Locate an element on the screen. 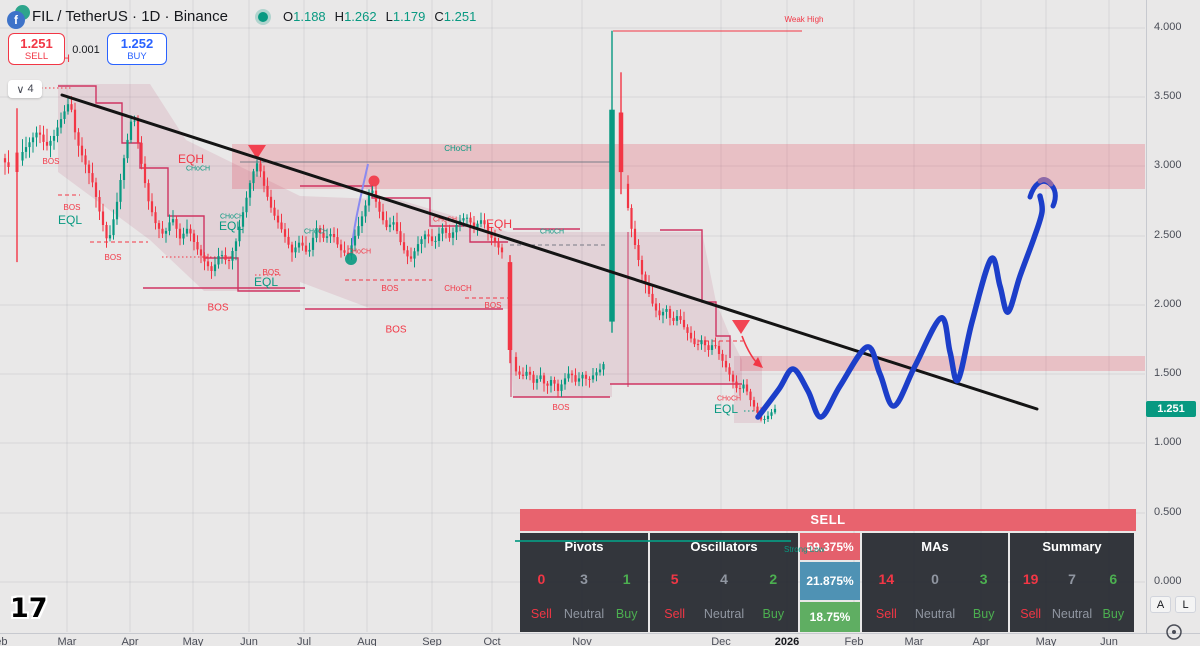  ta-values-row: 19 7 6 is located at coordinates (1072, 579).